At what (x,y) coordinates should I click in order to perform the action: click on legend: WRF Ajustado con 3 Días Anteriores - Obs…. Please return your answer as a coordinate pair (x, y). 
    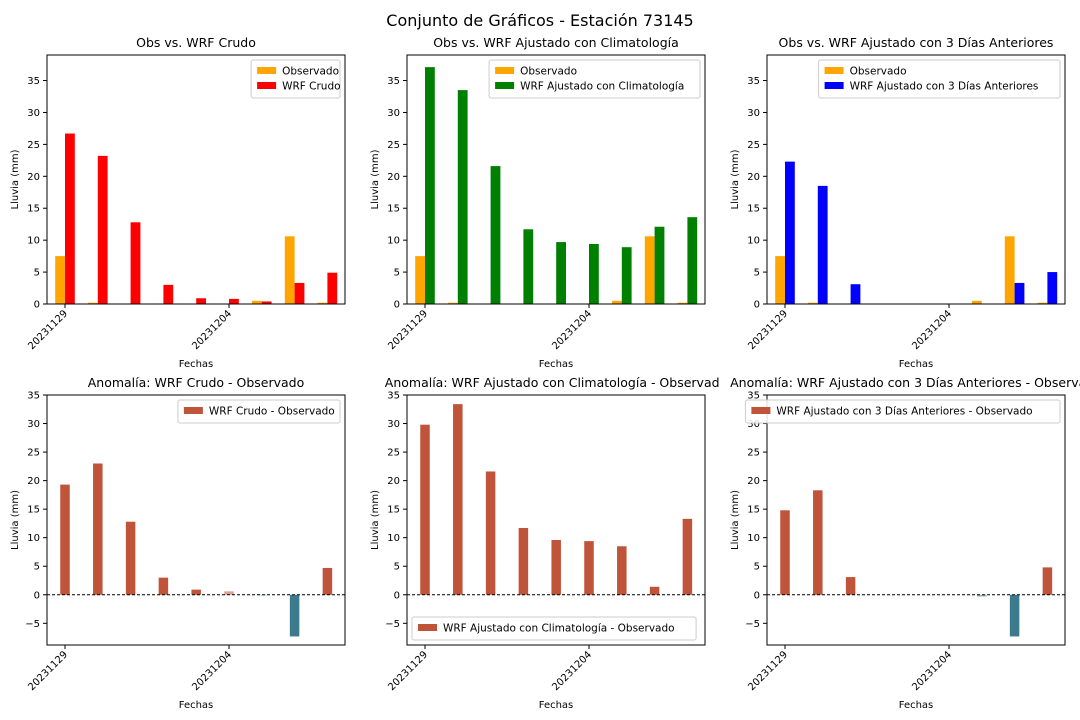
    Looking at the image, I should click on (902, 411).